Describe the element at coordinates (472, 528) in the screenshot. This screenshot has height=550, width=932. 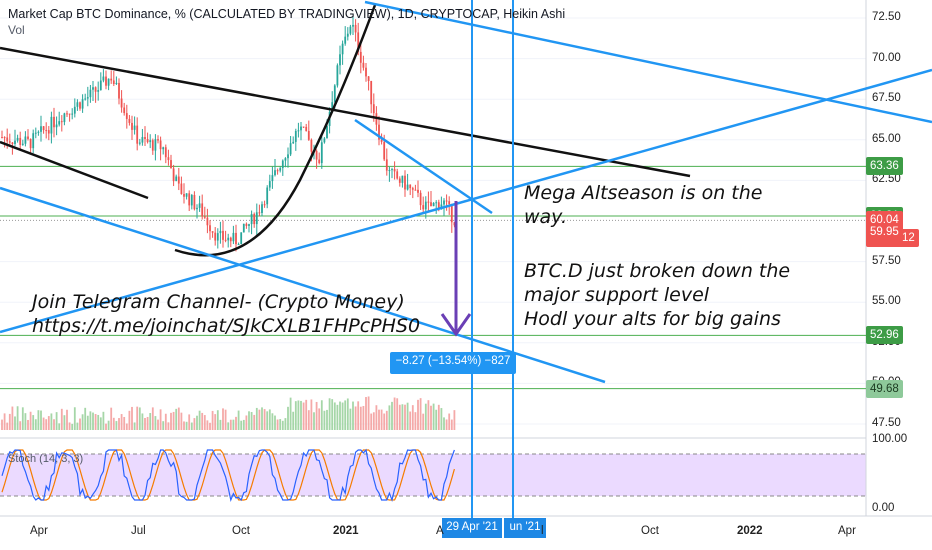
I see `time-marker-1-box` at that location.